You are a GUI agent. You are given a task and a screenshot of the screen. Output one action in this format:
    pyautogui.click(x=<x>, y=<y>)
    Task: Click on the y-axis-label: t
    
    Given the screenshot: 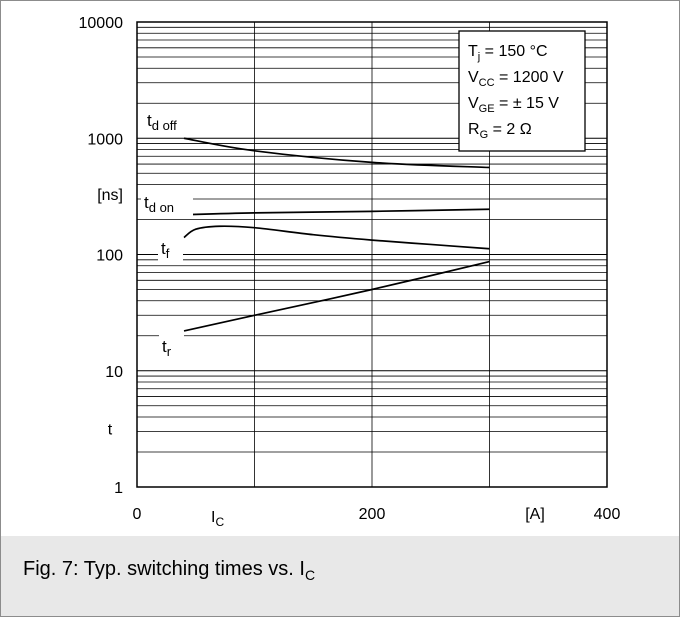 What is the action you would take?
    pyautogui.click(x=110, y=429)
    